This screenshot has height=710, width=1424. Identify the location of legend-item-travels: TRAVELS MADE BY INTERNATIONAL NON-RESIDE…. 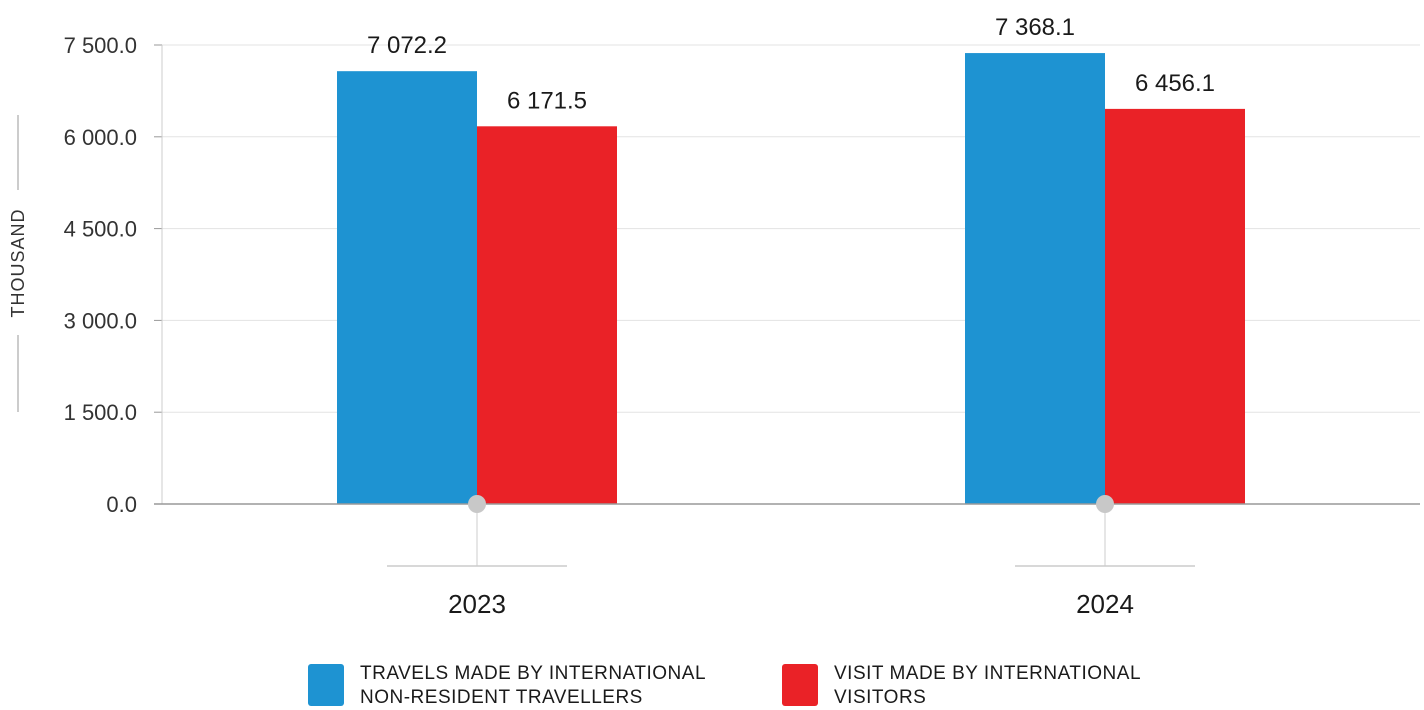
(507, 686).